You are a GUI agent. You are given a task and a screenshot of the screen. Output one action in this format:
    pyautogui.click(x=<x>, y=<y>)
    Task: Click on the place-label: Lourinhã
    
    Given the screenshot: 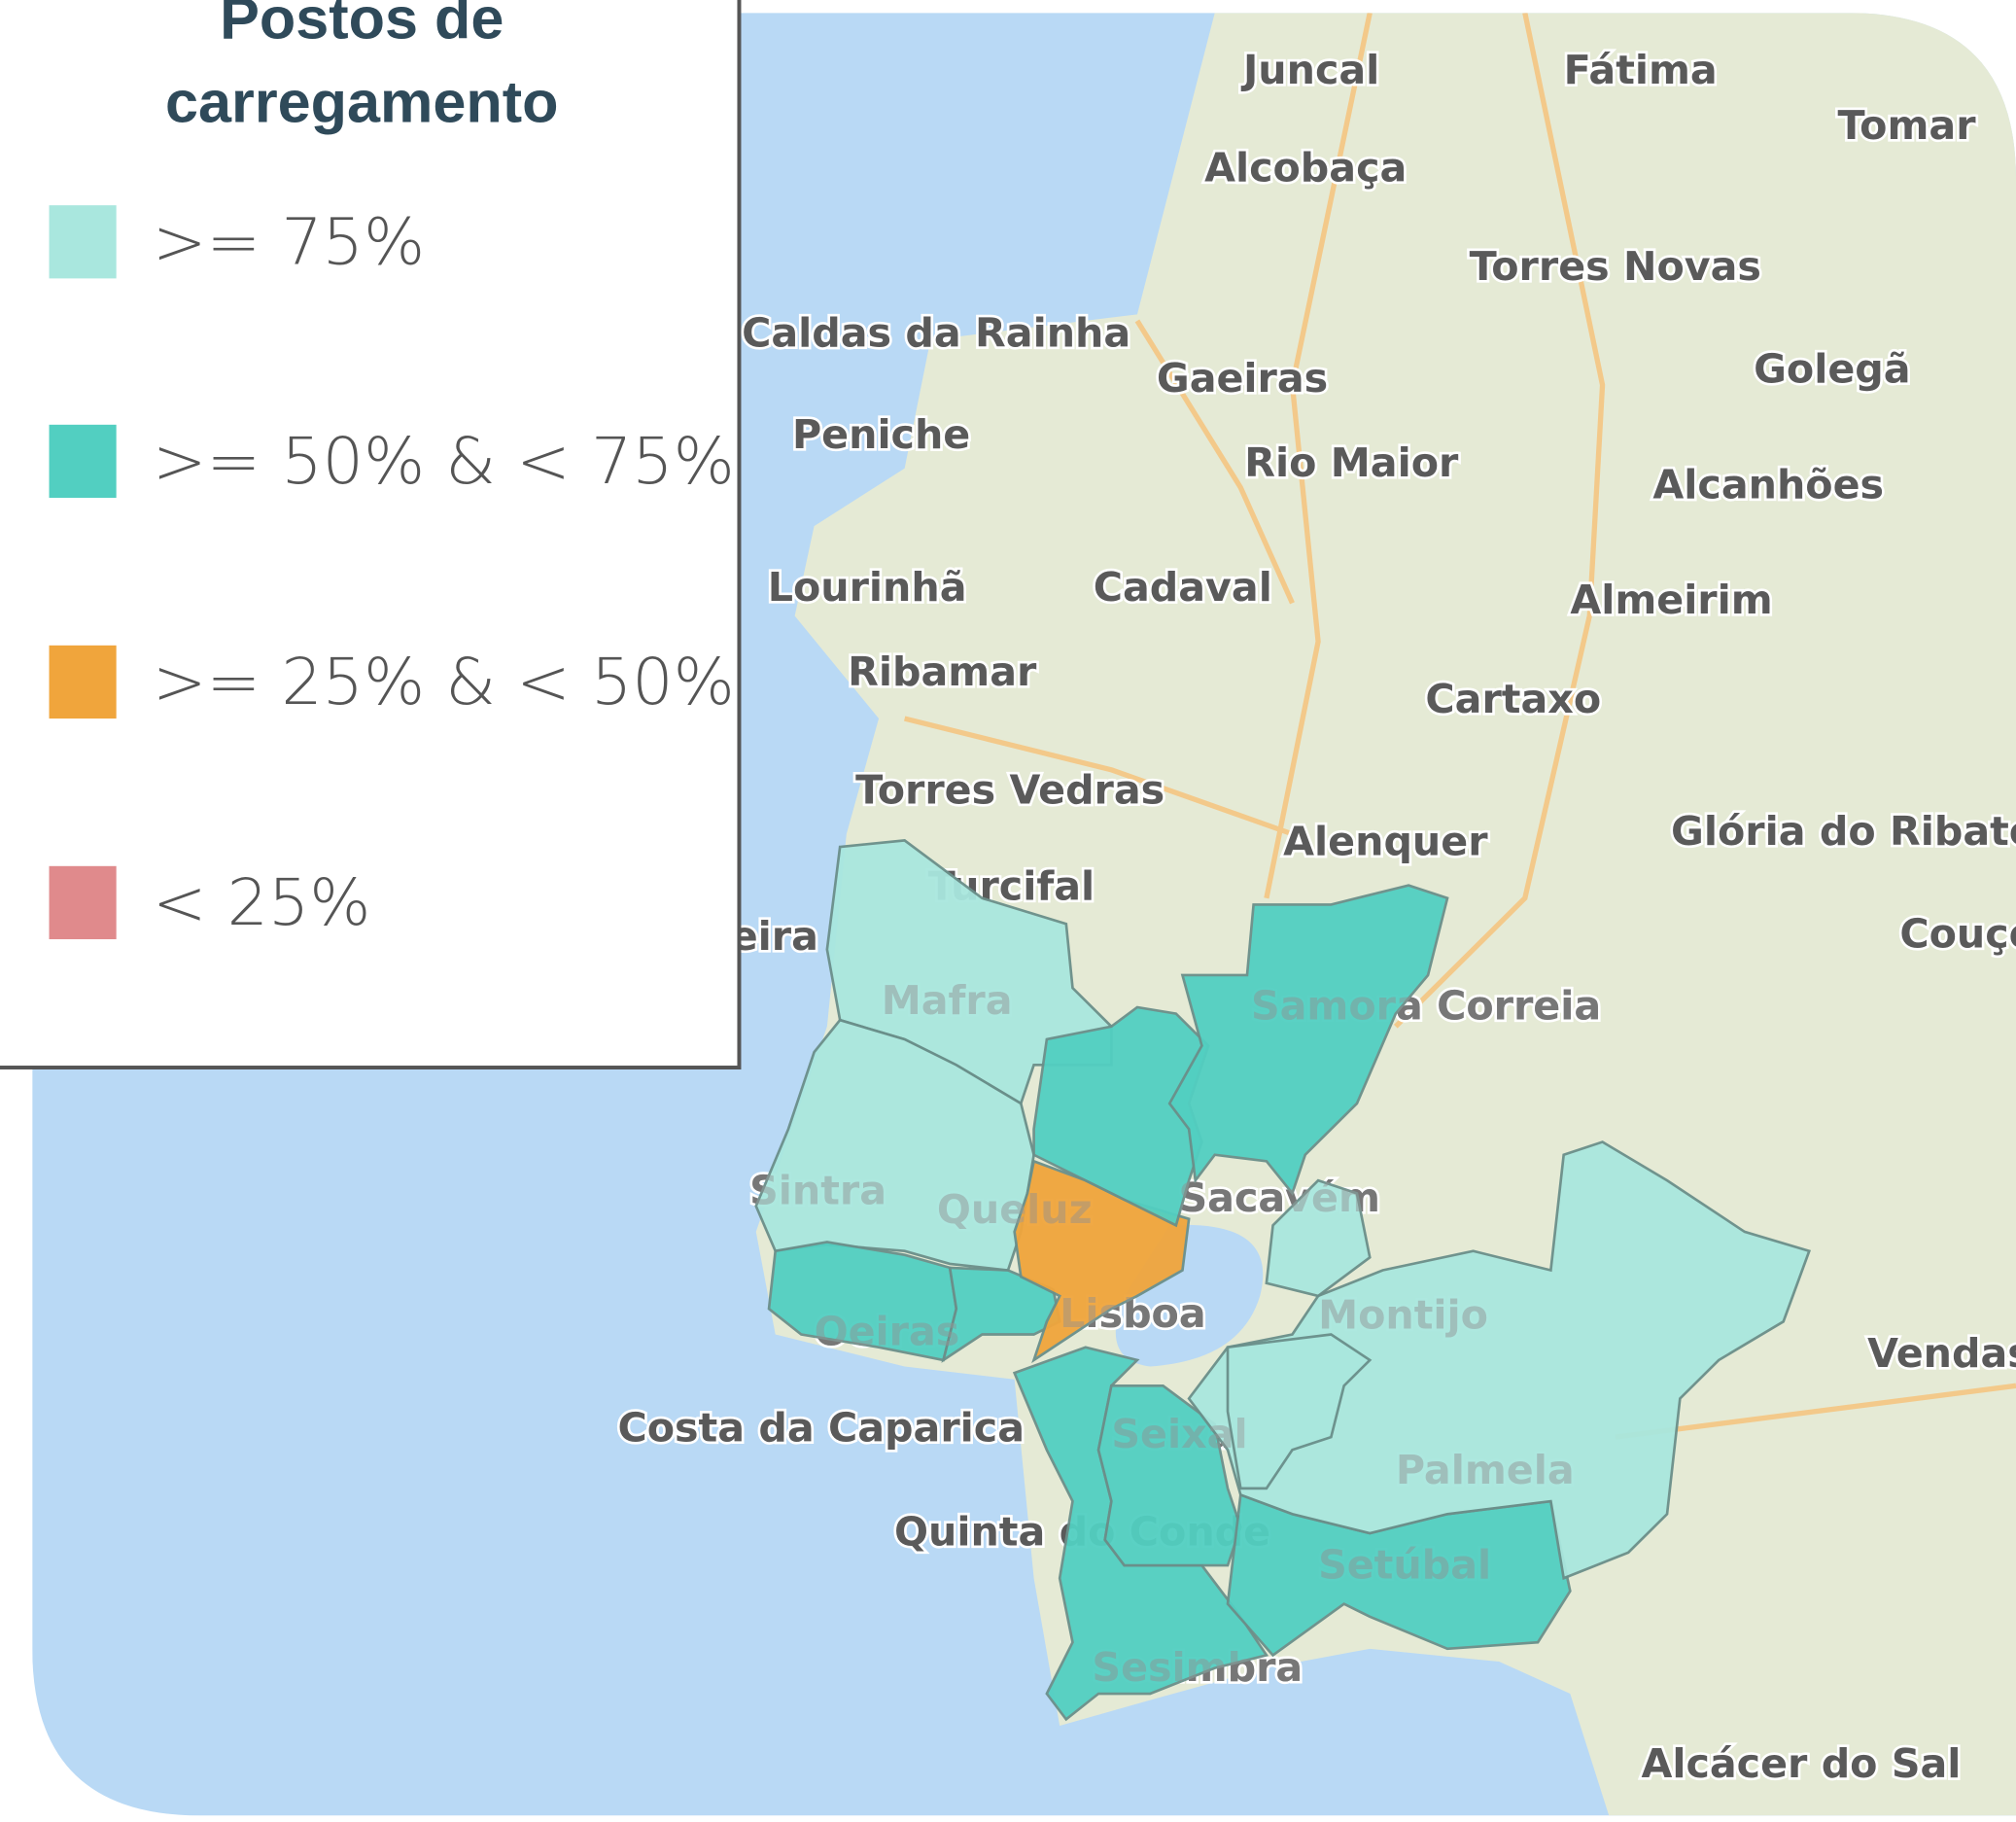 What is the action you would take?
    pyautogui.click(x=867, y=588)
    